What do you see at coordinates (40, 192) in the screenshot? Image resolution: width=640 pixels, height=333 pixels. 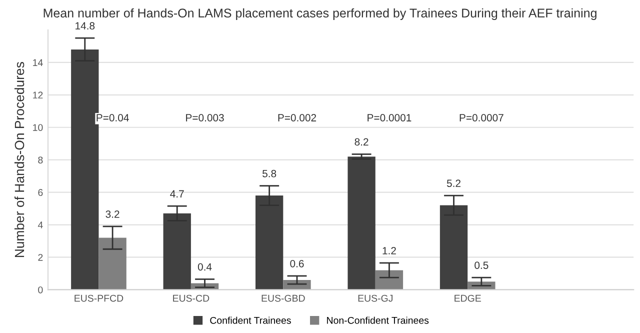 I see `y-tick-label: 6` at bounding box center [40, 192].